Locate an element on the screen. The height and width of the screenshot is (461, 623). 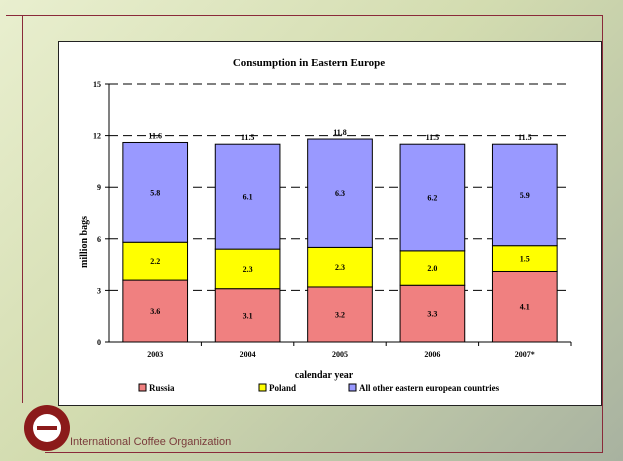
x-tick-label: 2007* is located at coordinates (525, 354).